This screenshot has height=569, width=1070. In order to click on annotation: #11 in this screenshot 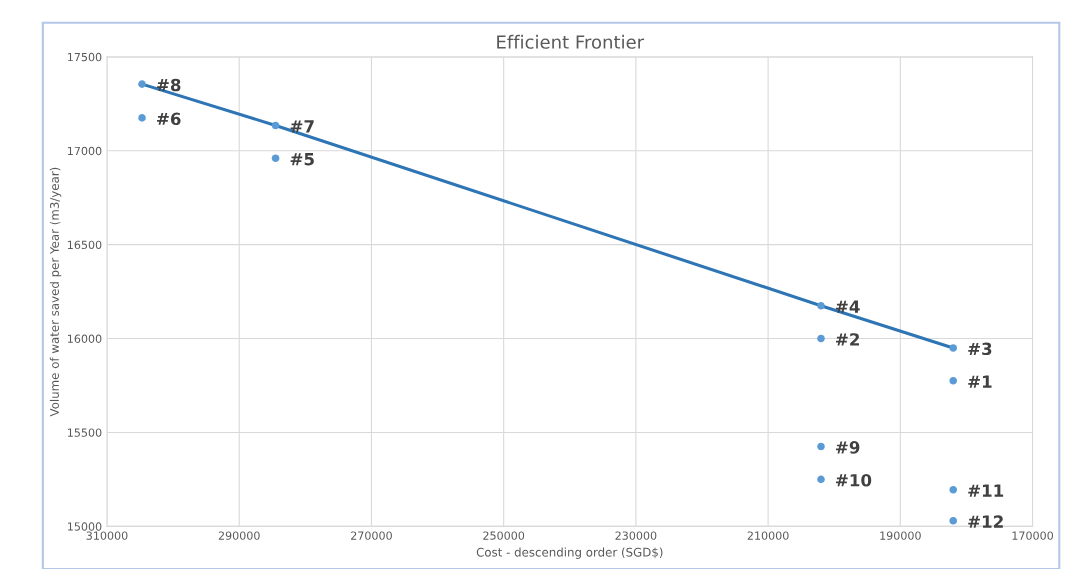, I will do `click(986, 490)`.